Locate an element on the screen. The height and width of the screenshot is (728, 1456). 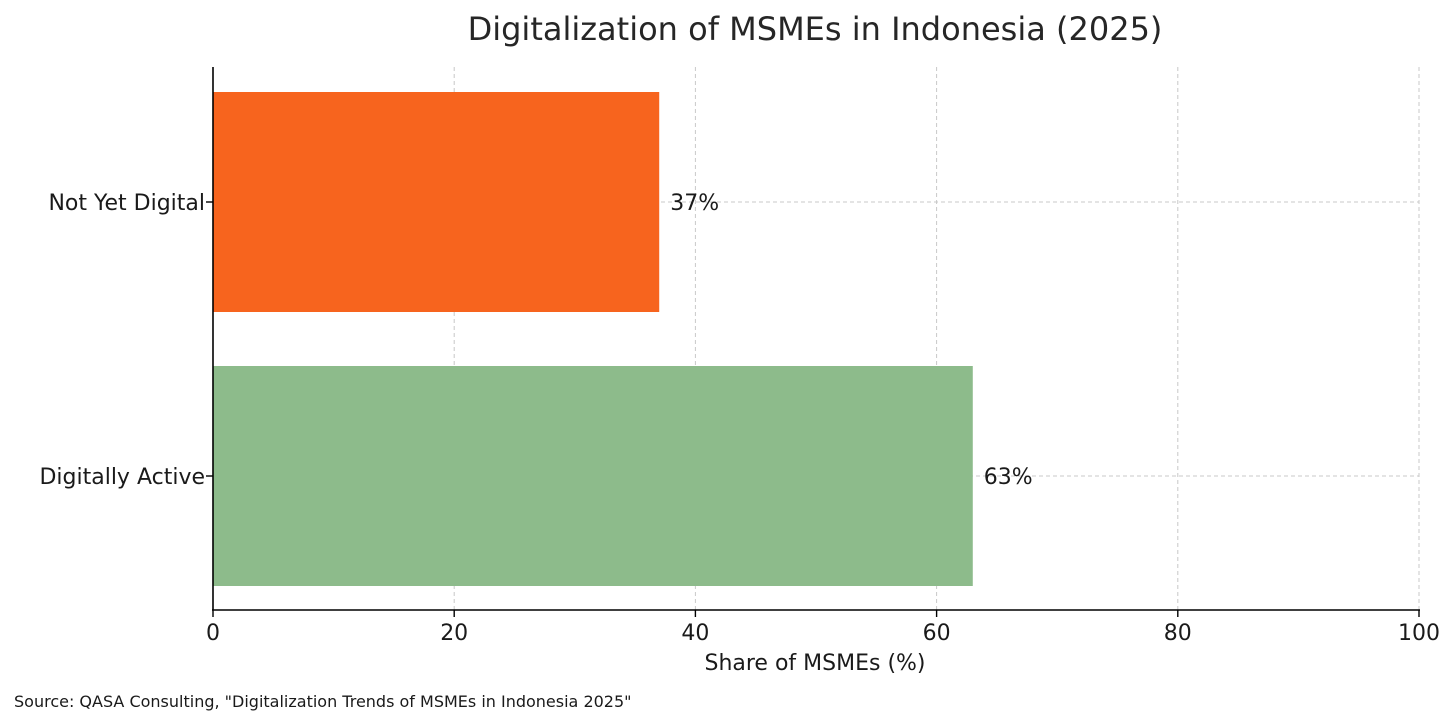
x-axis-label: Share of MSMEs (%) is located at coordinates (814, 663).